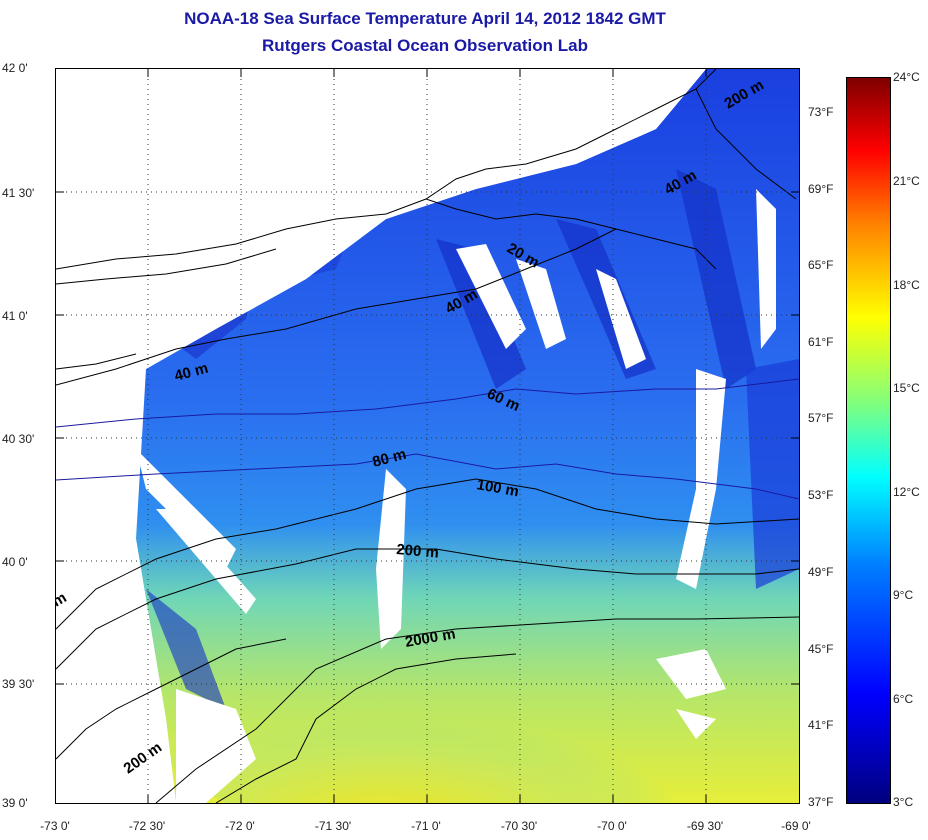 The image size is (928, 840). I want to click on celsius-label-6: 6°C, so click(903, 699).